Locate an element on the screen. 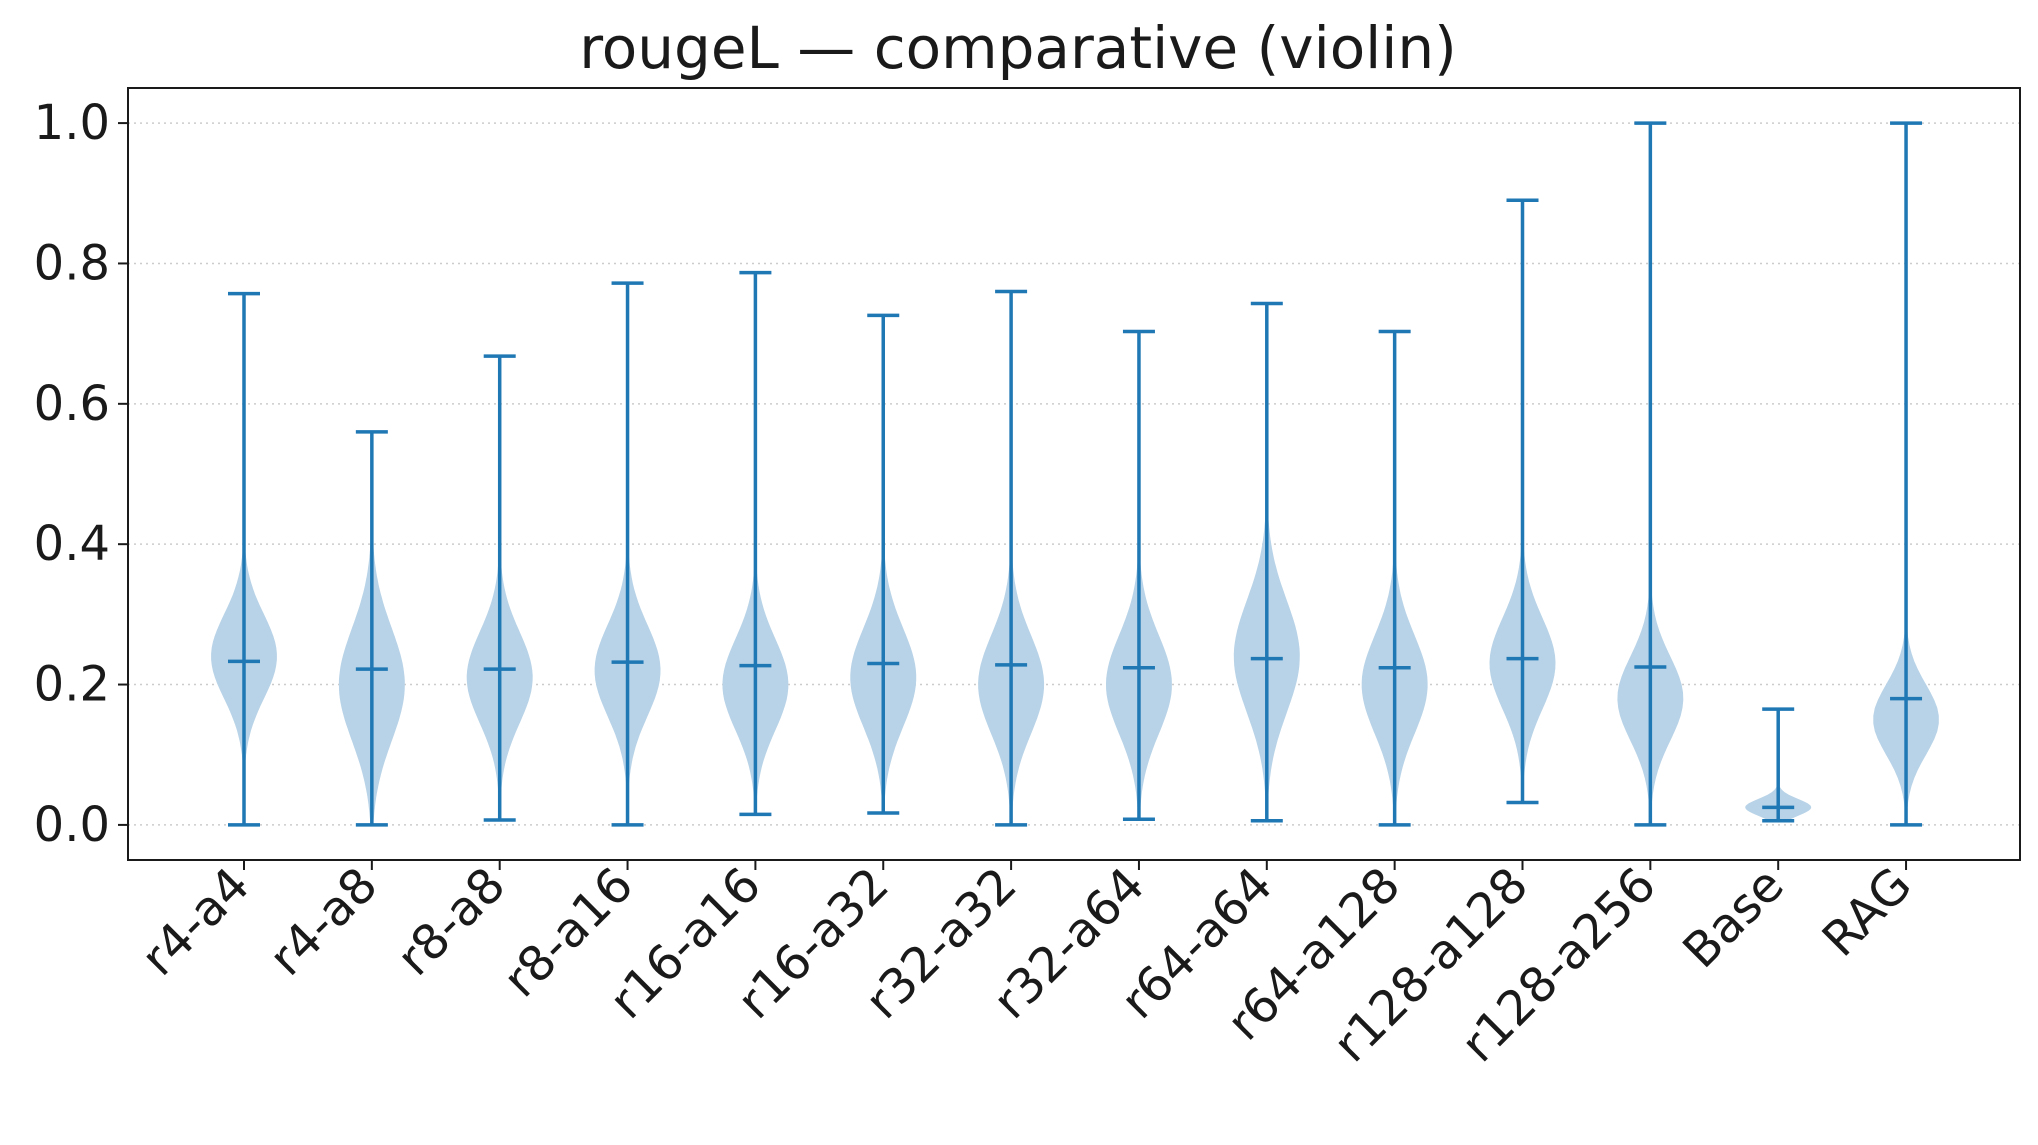 The width and height of the screenshot is (2038, 1145). chart-title: rougeL — comparative (violin) is located at coordinates (1018, 48).